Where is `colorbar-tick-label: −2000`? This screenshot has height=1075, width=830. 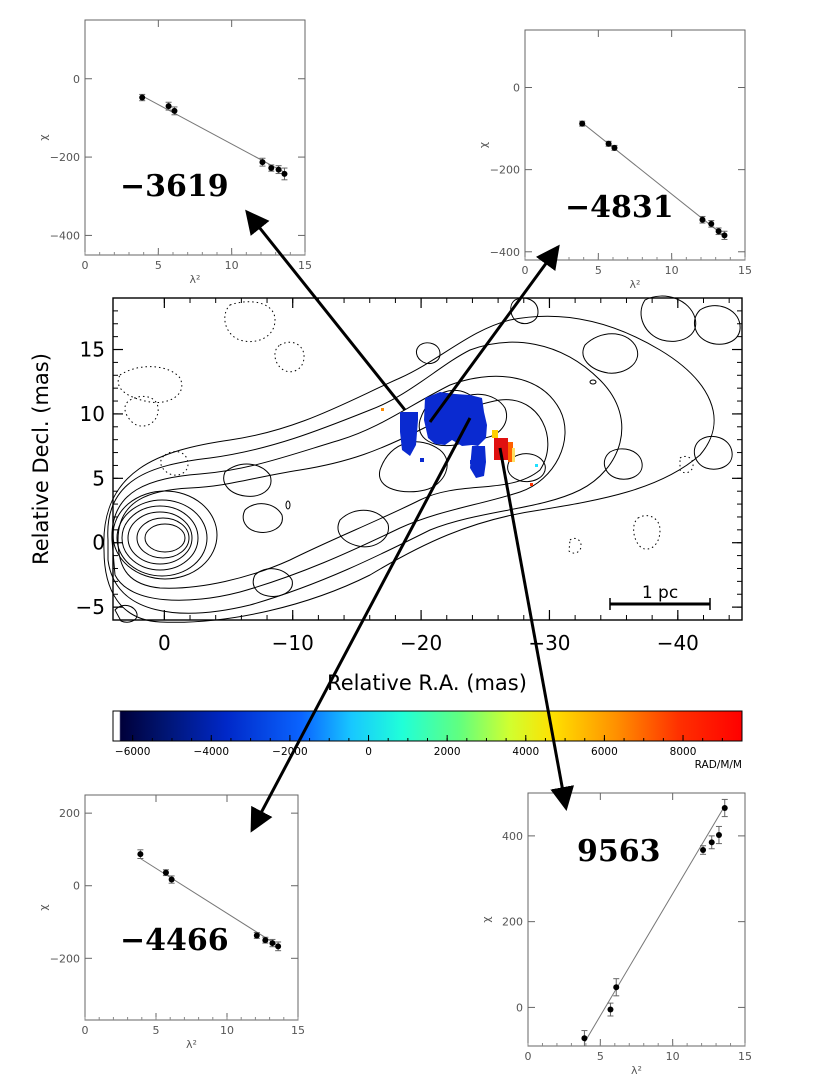 colorbar-tick-label: −2000 is located at coordinates (290, 752).